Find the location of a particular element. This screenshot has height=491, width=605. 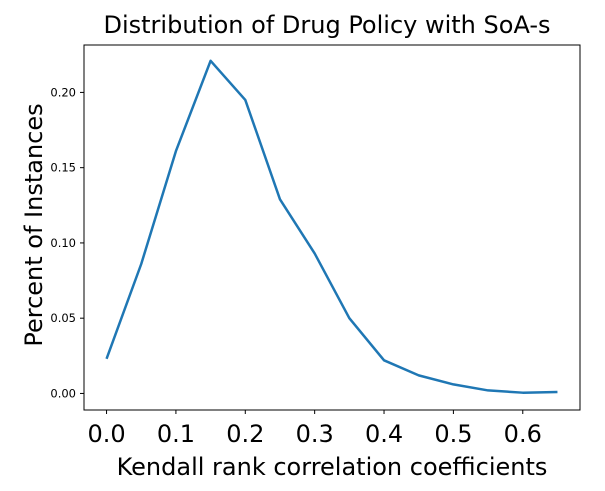

y-tick-label: 0.00 is located at coordinates (63, 393).